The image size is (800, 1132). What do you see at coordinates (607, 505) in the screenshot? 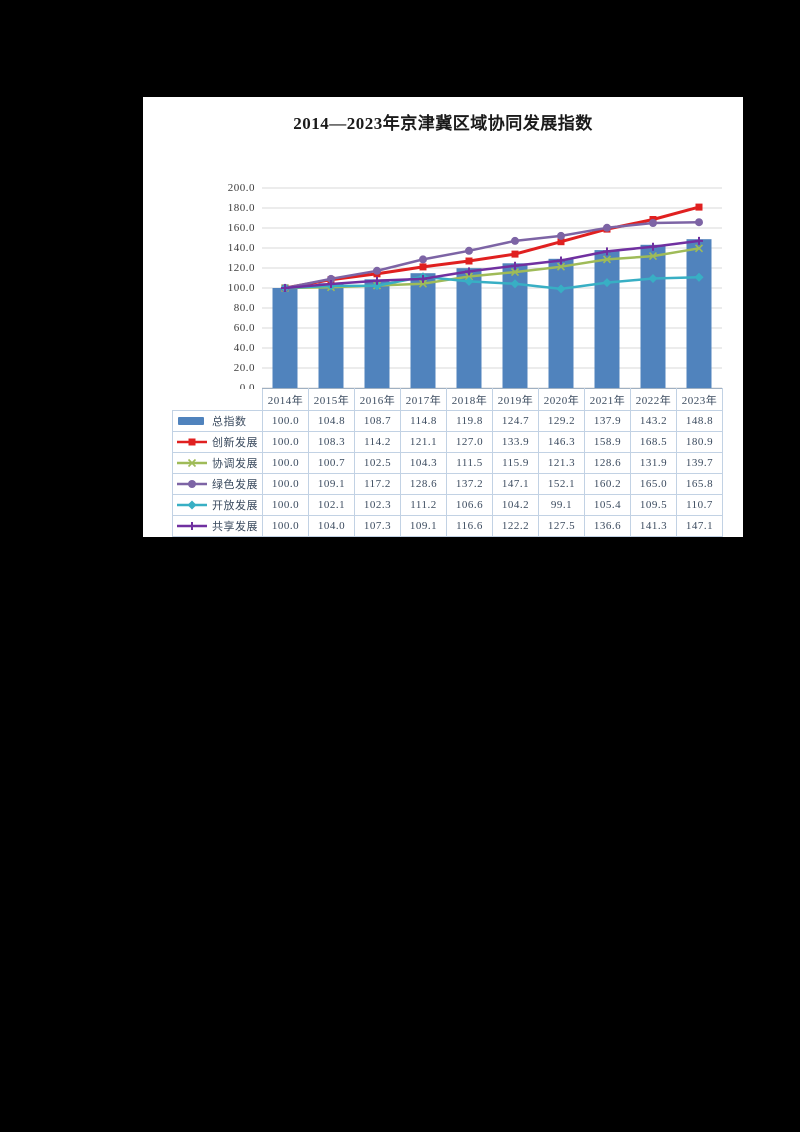
I see `value-cell: 105.4` at bounding box center [607, 505].